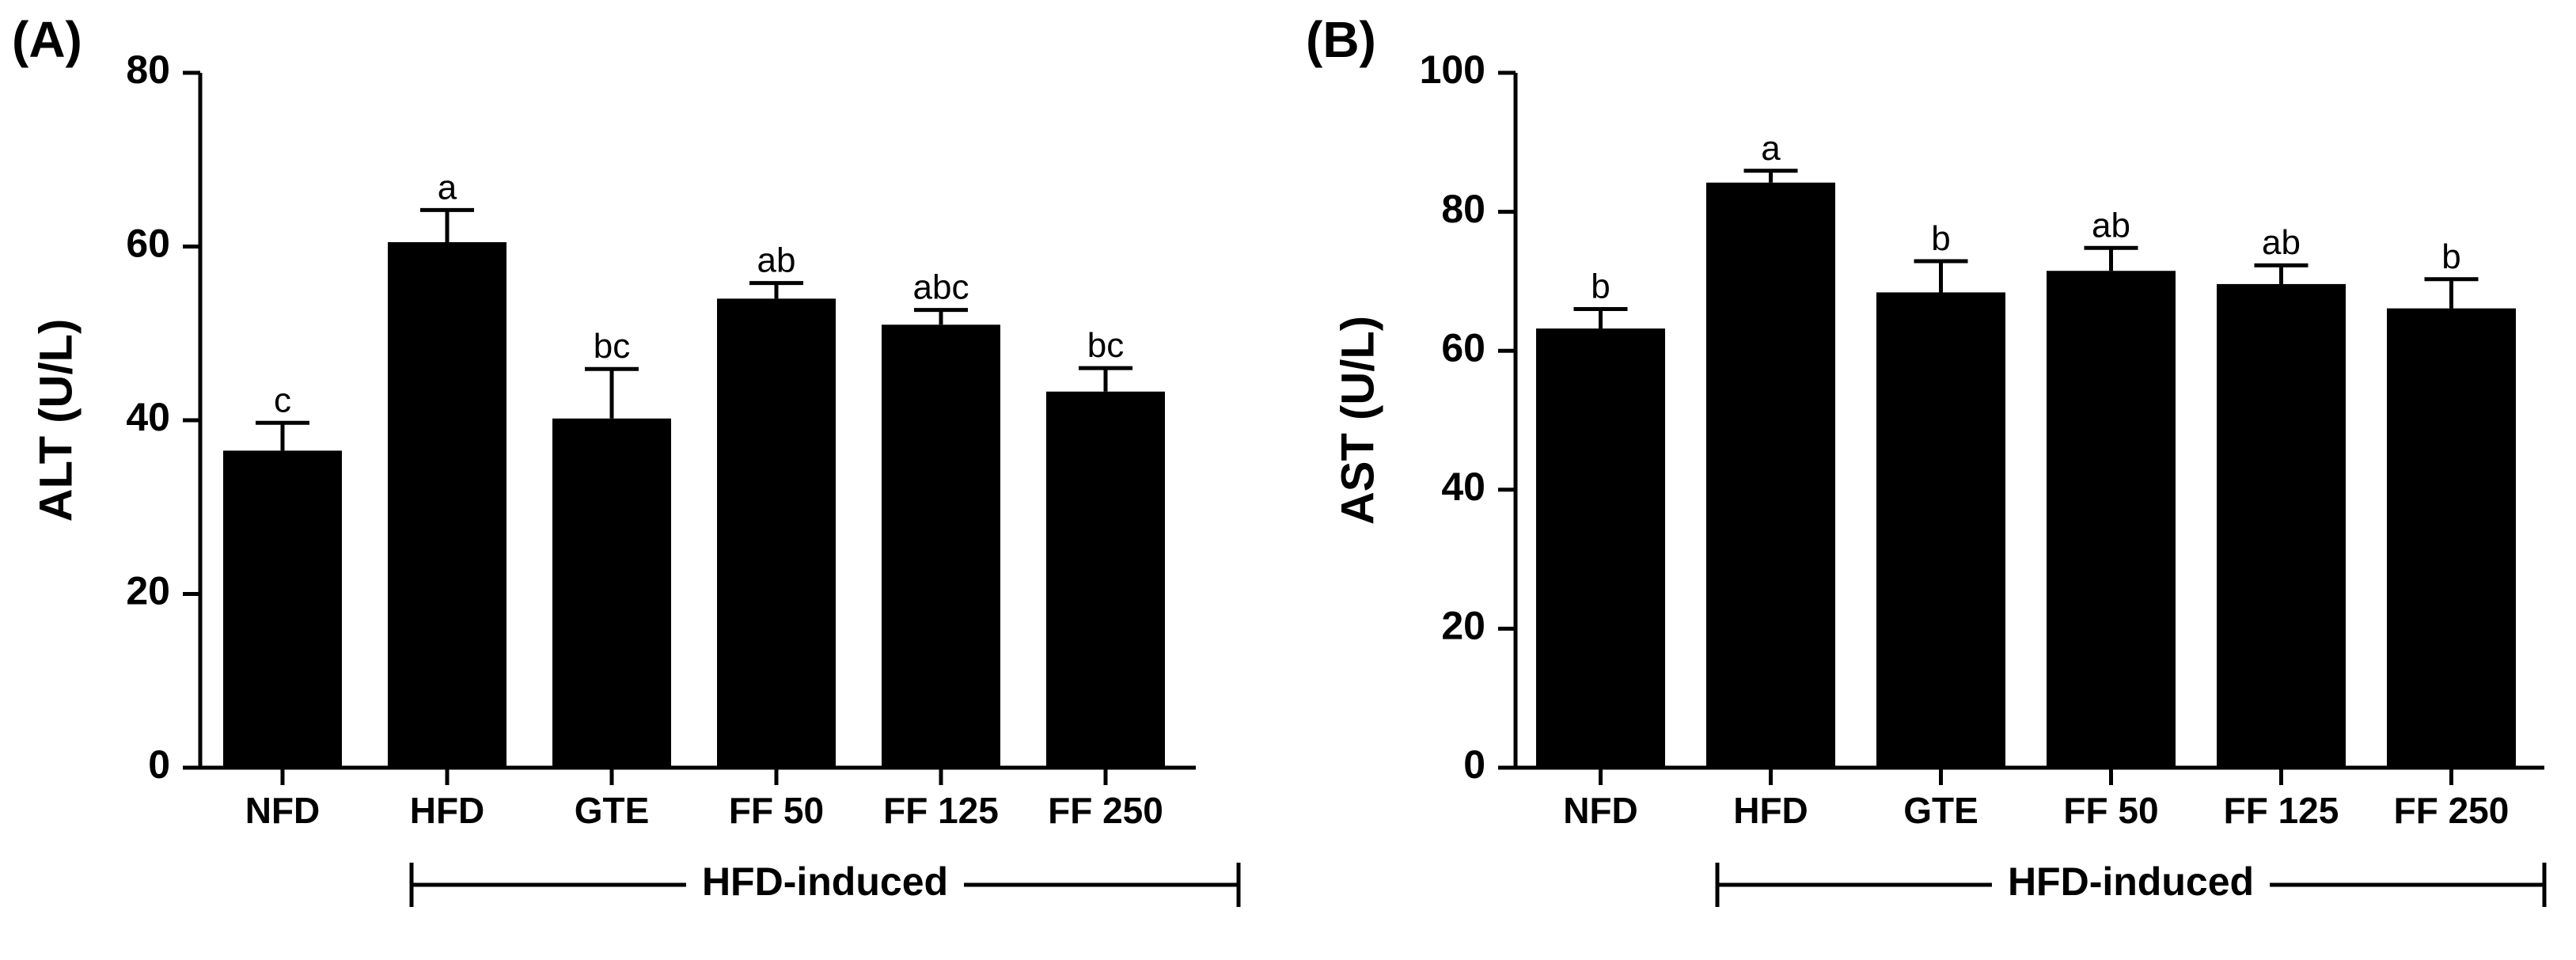  Describe the element at coordinates (148, 591) in the screenshot. I see `panel-a-y-tick-label: 20` at that location.